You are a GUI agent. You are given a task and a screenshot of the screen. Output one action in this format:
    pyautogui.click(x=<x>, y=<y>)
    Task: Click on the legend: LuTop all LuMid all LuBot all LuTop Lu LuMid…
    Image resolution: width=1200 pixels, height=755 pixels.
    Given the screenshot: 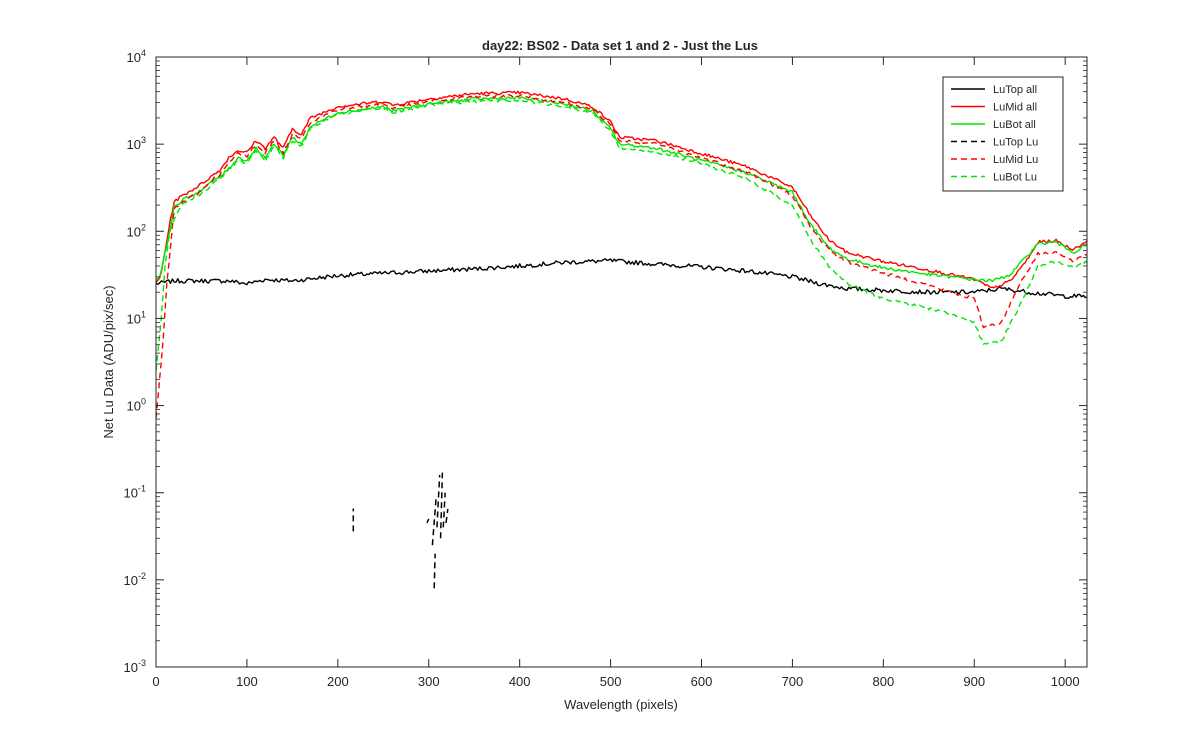 What is the action you would take?
    pyautogui.click(x=1003, y=134)
    